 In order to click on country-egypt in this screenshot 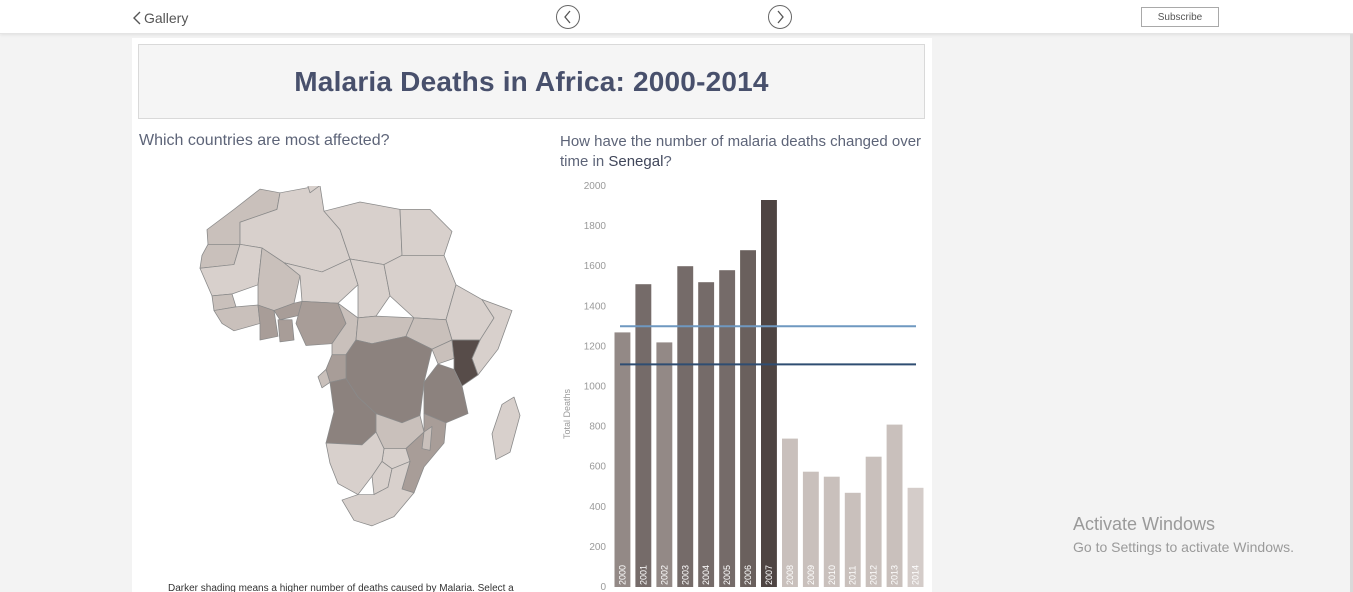, I will do `click(426, 232)`.